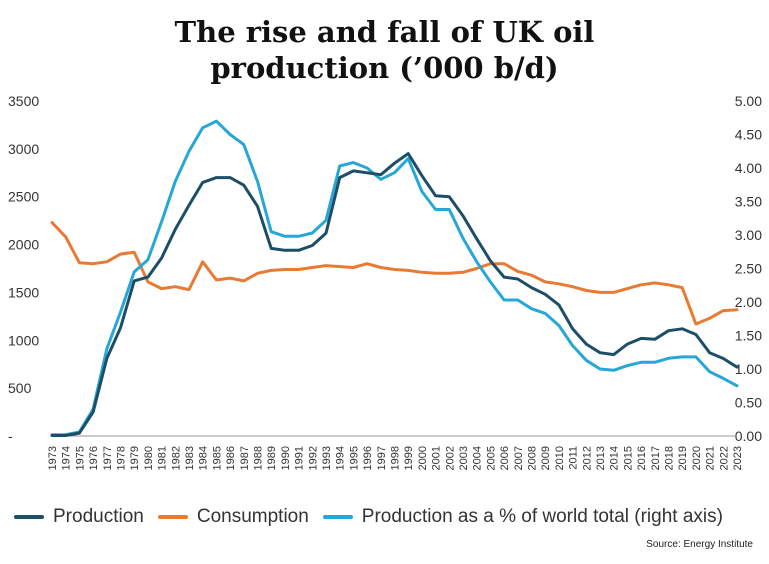 The image size is (769, 564). Describe the element at coordinates (748, 202) in the screenshot. I see `right-tick-label: 3.50` at that location.